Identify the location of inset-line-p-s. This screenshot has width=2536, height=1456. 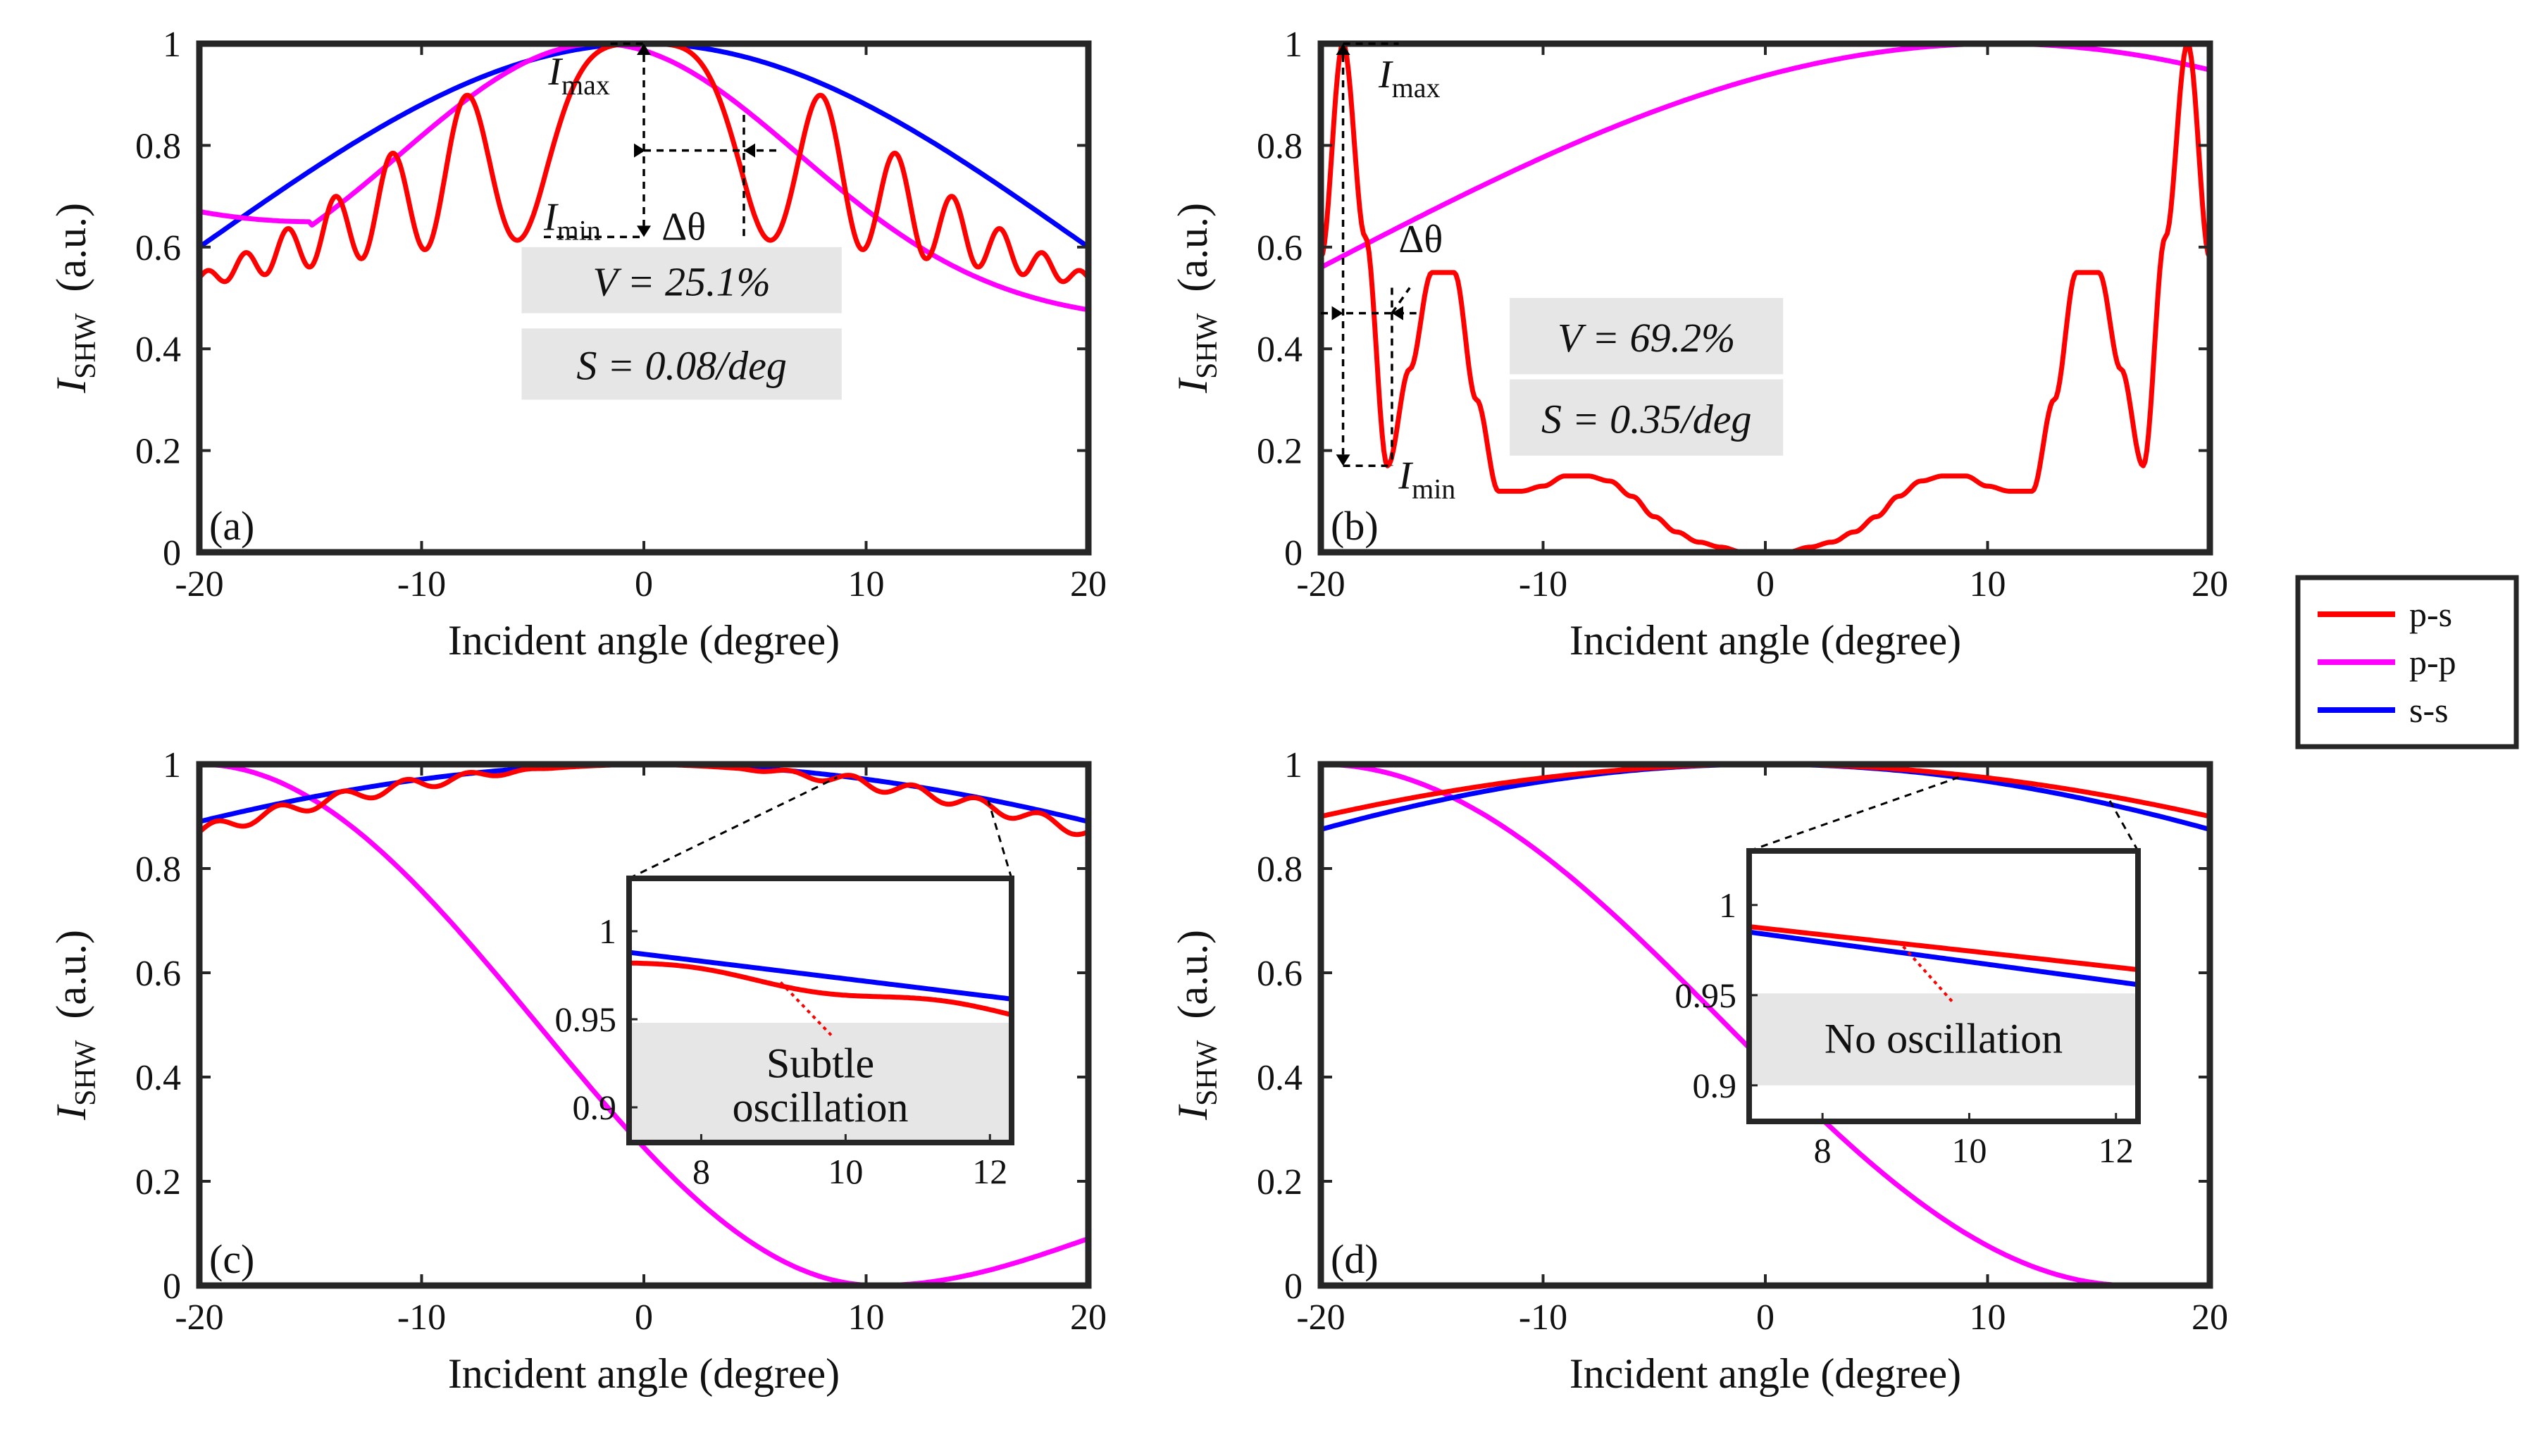
(820, 988).